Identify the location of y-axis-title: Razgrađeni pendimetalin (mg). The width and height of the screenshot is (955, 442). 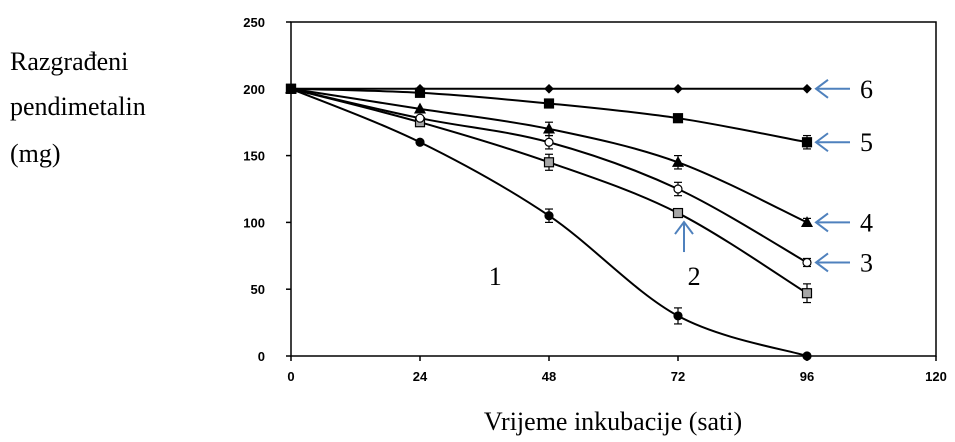
(78, 107).